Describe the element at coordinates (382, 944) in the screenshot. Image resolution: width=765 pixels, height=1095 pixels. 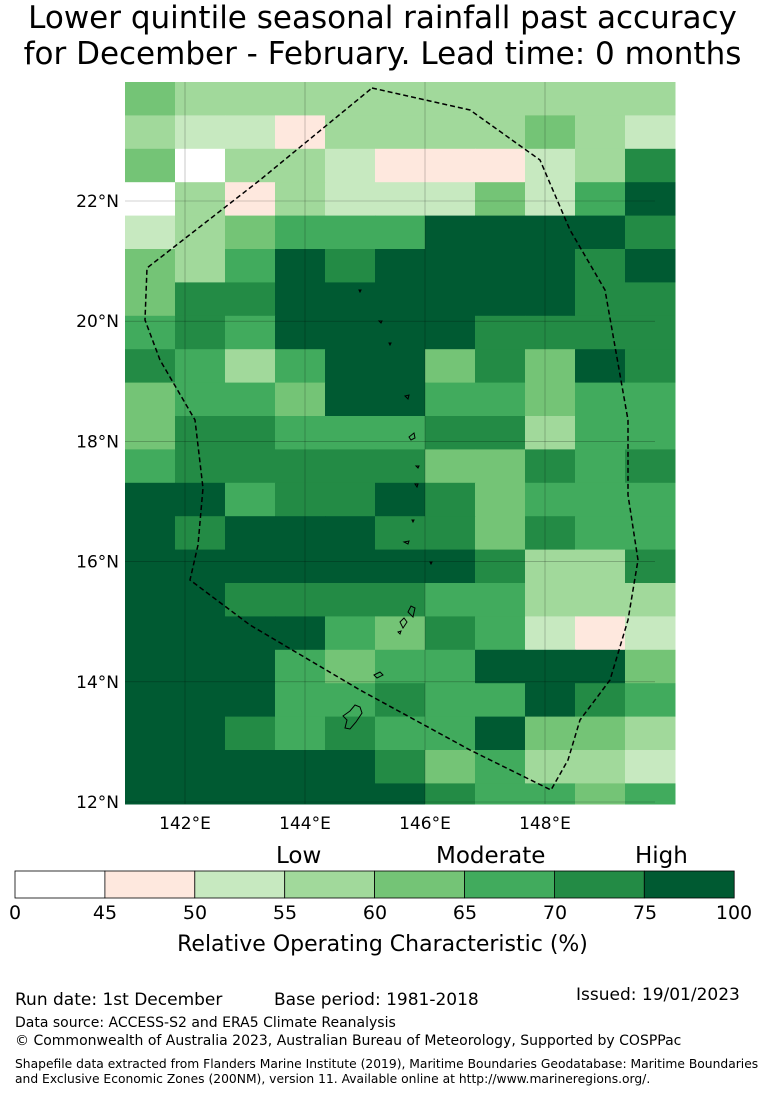
I see `colorbar-title: Relative Operating Characteristic (%)` at that location.